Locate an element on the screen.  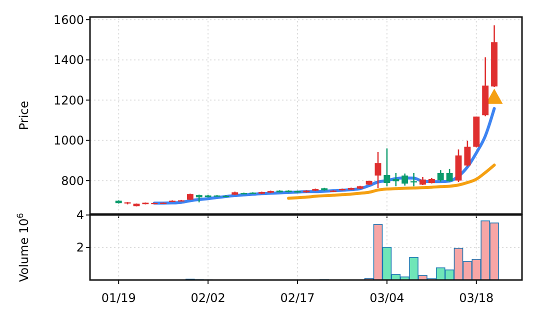
y-tick-label: 1600 is located at coordinates (68, 19).